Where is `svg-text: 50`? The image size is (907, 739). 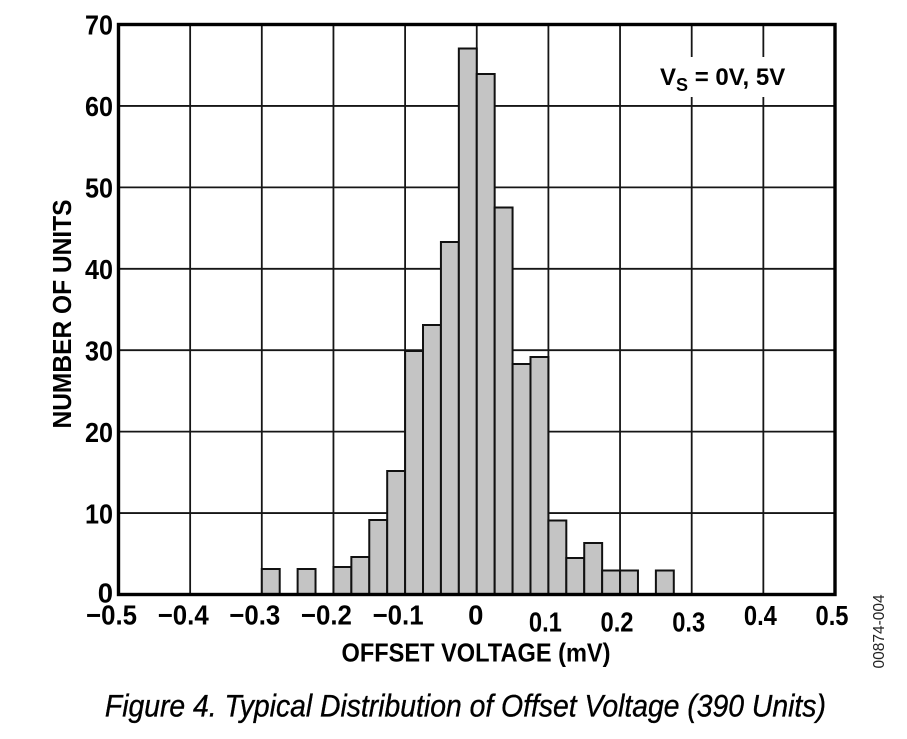
svg-text: 50 is located at coordinates (99, 188).